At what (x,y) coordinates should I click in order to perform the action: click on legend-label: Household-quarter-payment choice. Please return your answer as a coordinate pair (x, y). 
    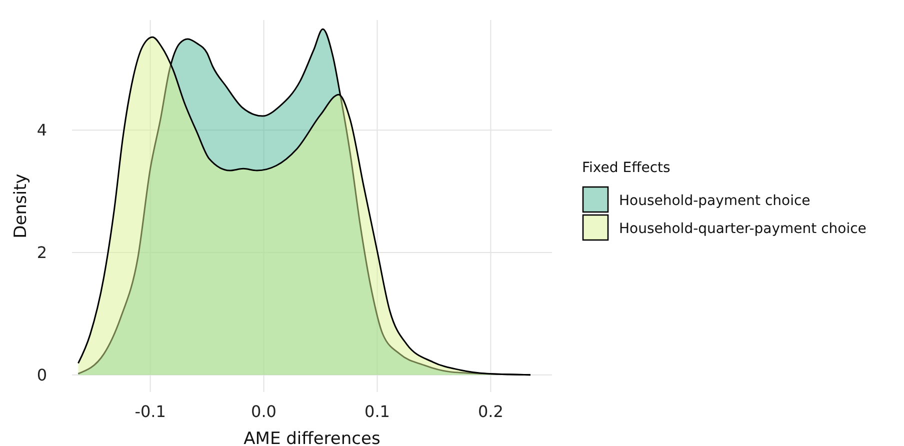
    Looking at the image, I should click on (742, 228).